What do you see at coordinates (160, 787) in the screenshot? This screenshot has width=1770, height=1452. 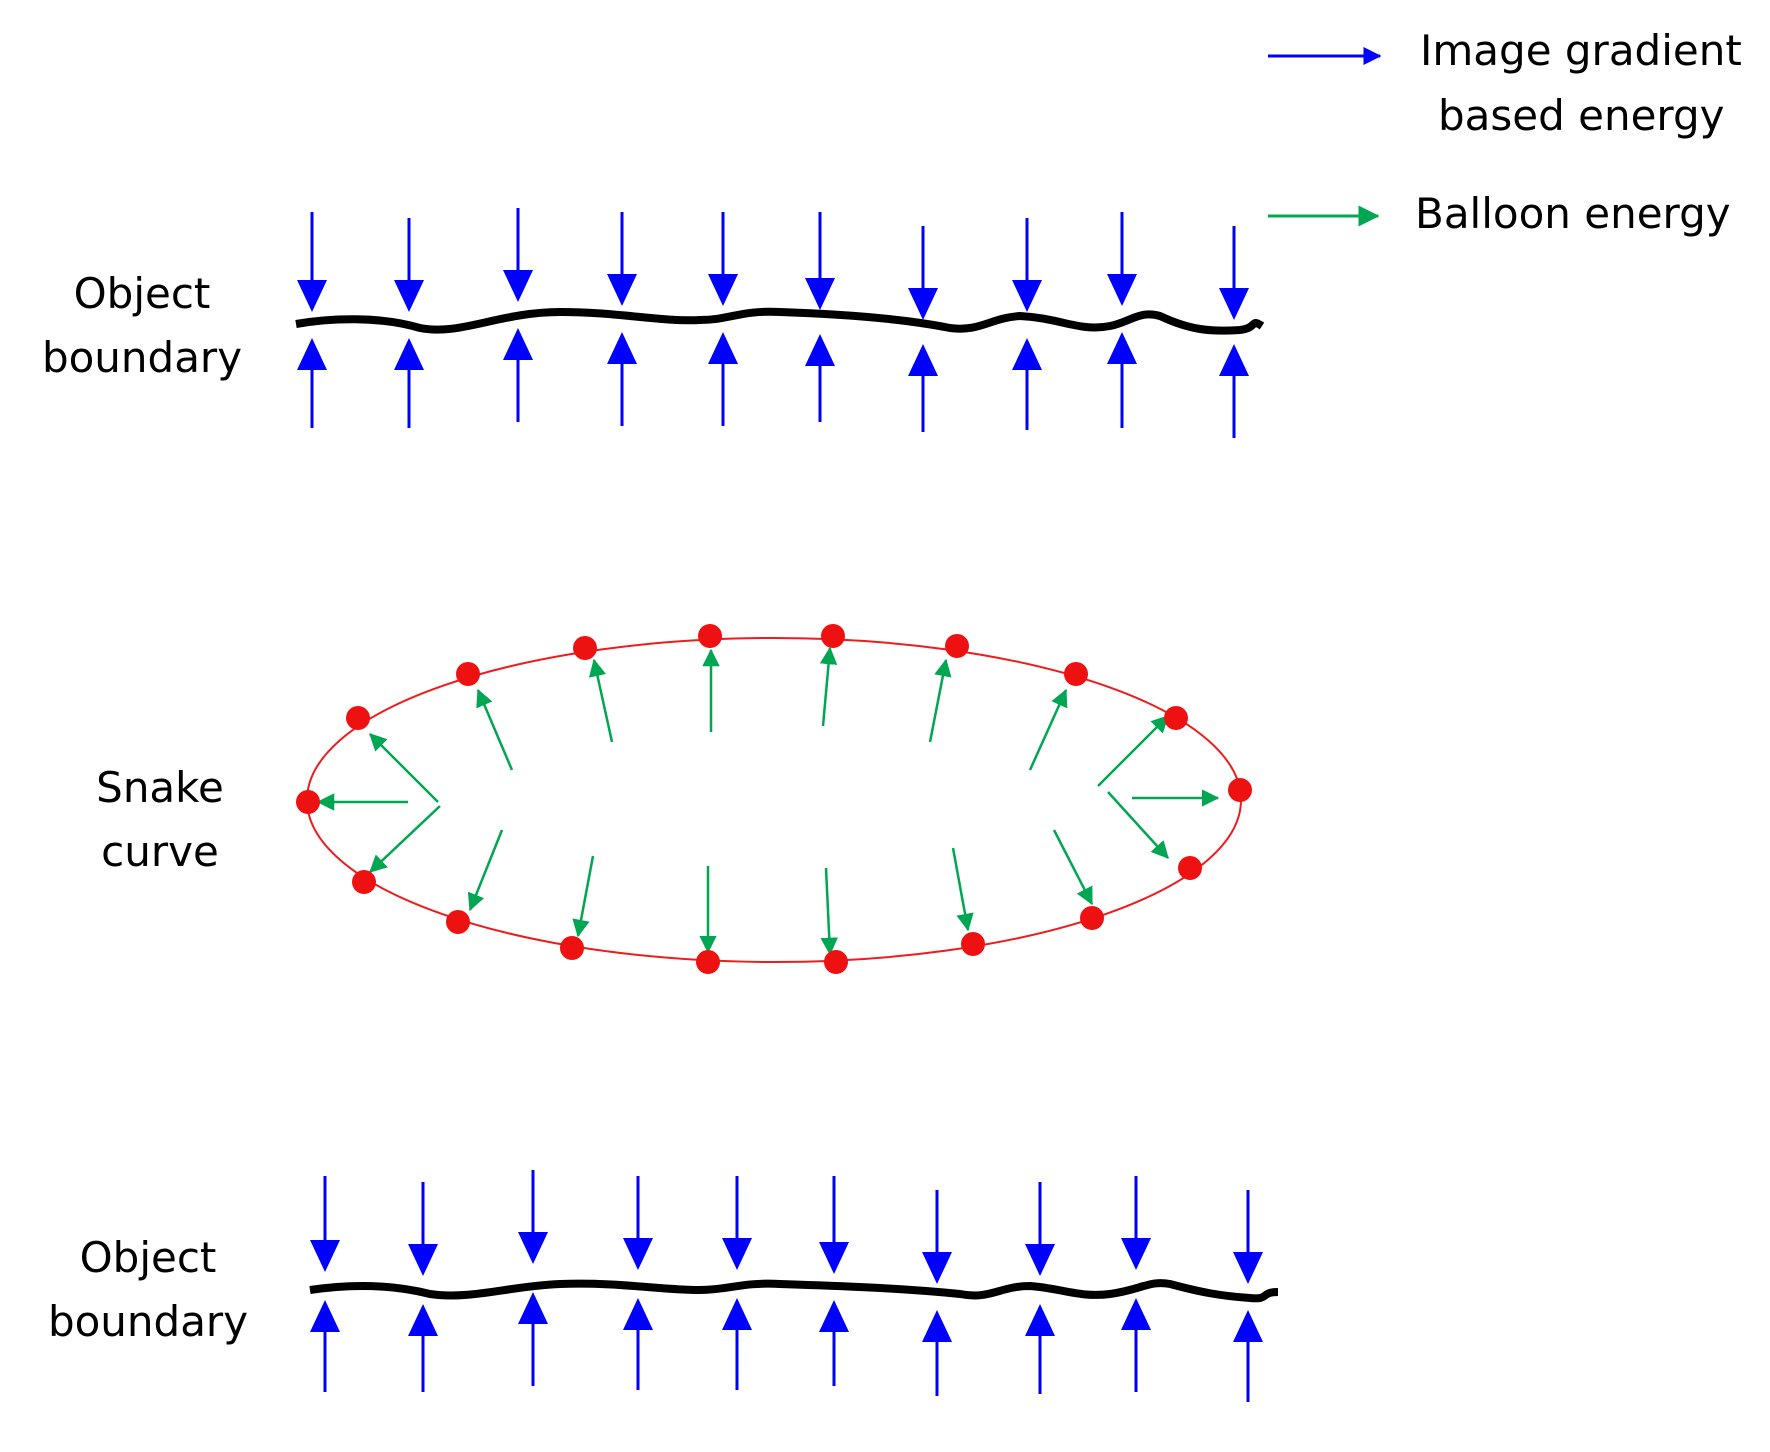 I see `snake-label-line1: Snake` at bounding box center [160, 787].